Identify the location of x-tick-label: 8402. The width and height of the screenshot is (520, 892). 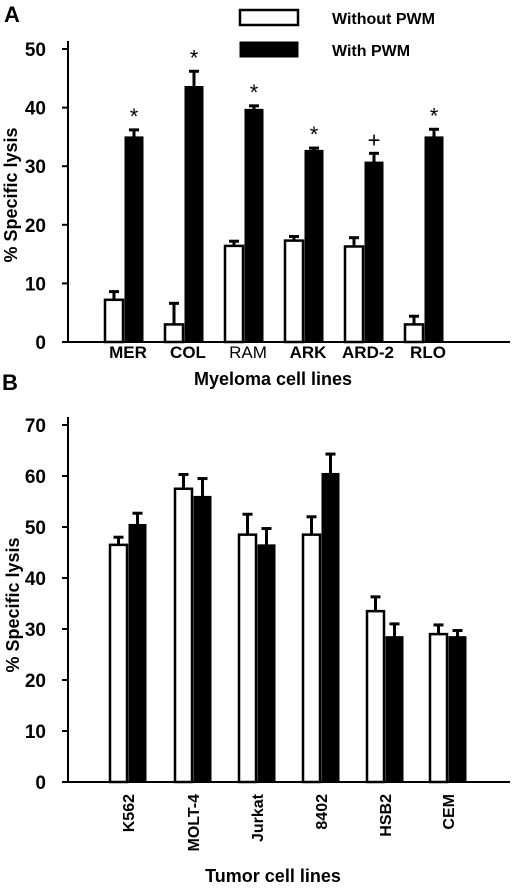
(322, 812).